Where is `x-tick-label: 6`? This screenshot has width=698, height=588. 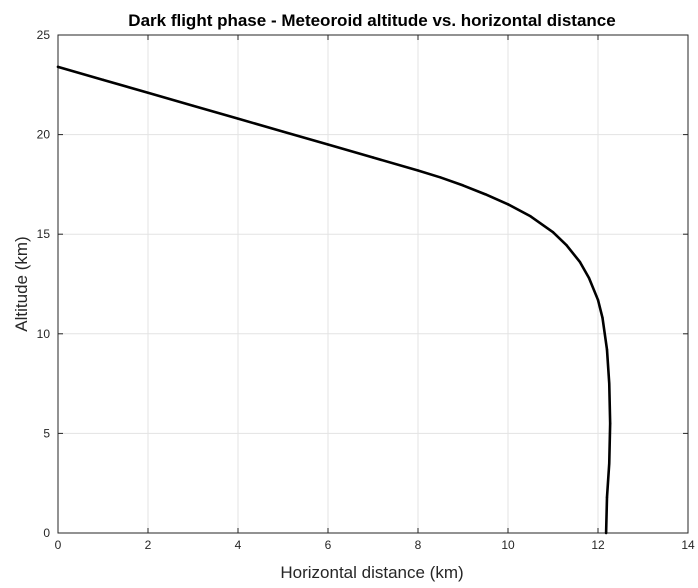
x-tick-label: 6 is located at coordinates (328, 545).